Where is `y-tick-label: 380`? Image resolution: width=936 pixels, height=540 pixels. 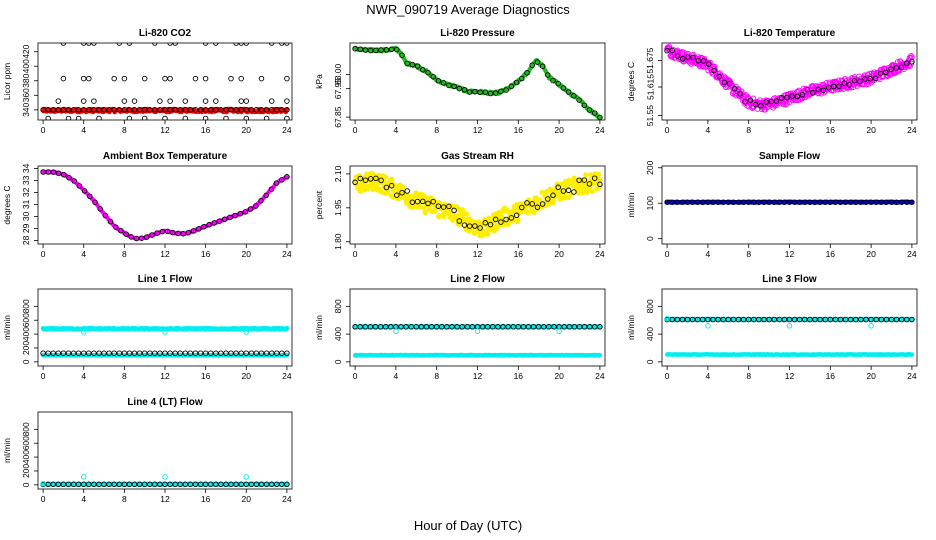 y-tick-label: 380 is located at coordinates (26, 80).